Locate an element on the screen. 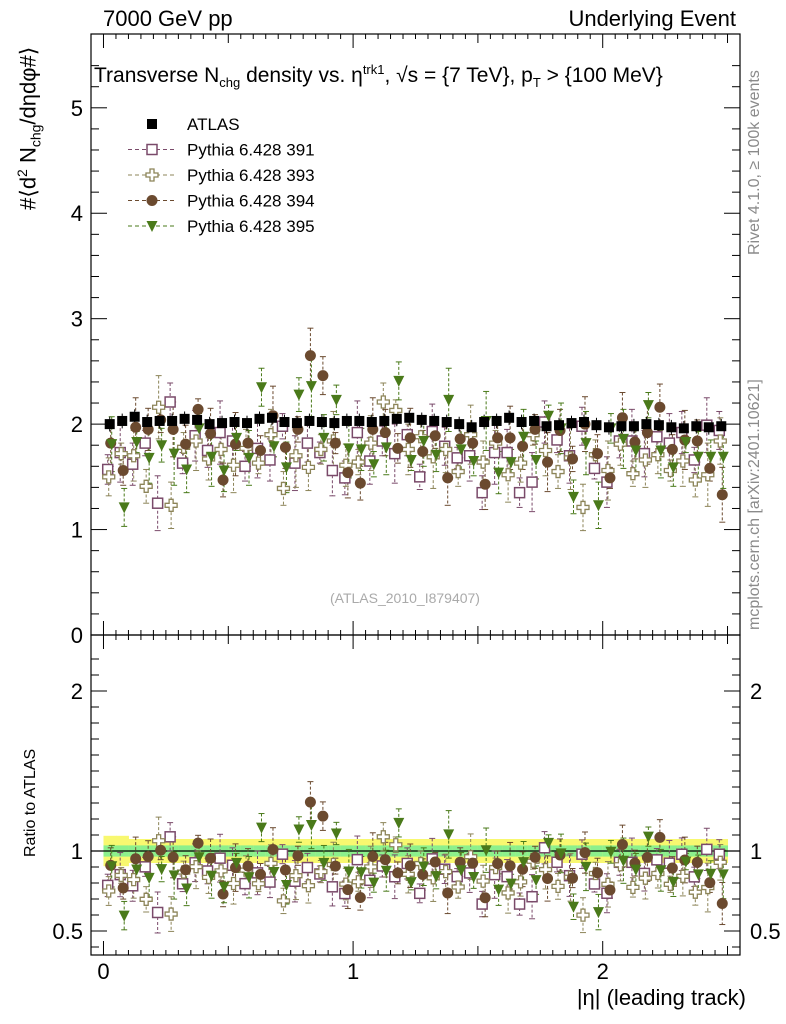 The image size is (786, 1024). legend-atlas-label: ATLAS is located at coordinates (213, 124).